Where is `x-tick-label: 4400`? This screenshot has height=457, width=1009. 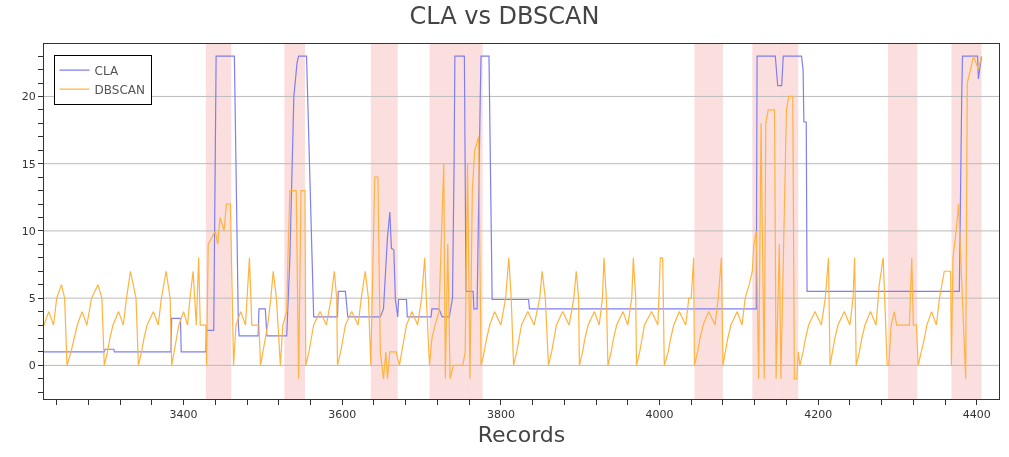
x-tick-label: 4400 is located at coordinates (976, 415).